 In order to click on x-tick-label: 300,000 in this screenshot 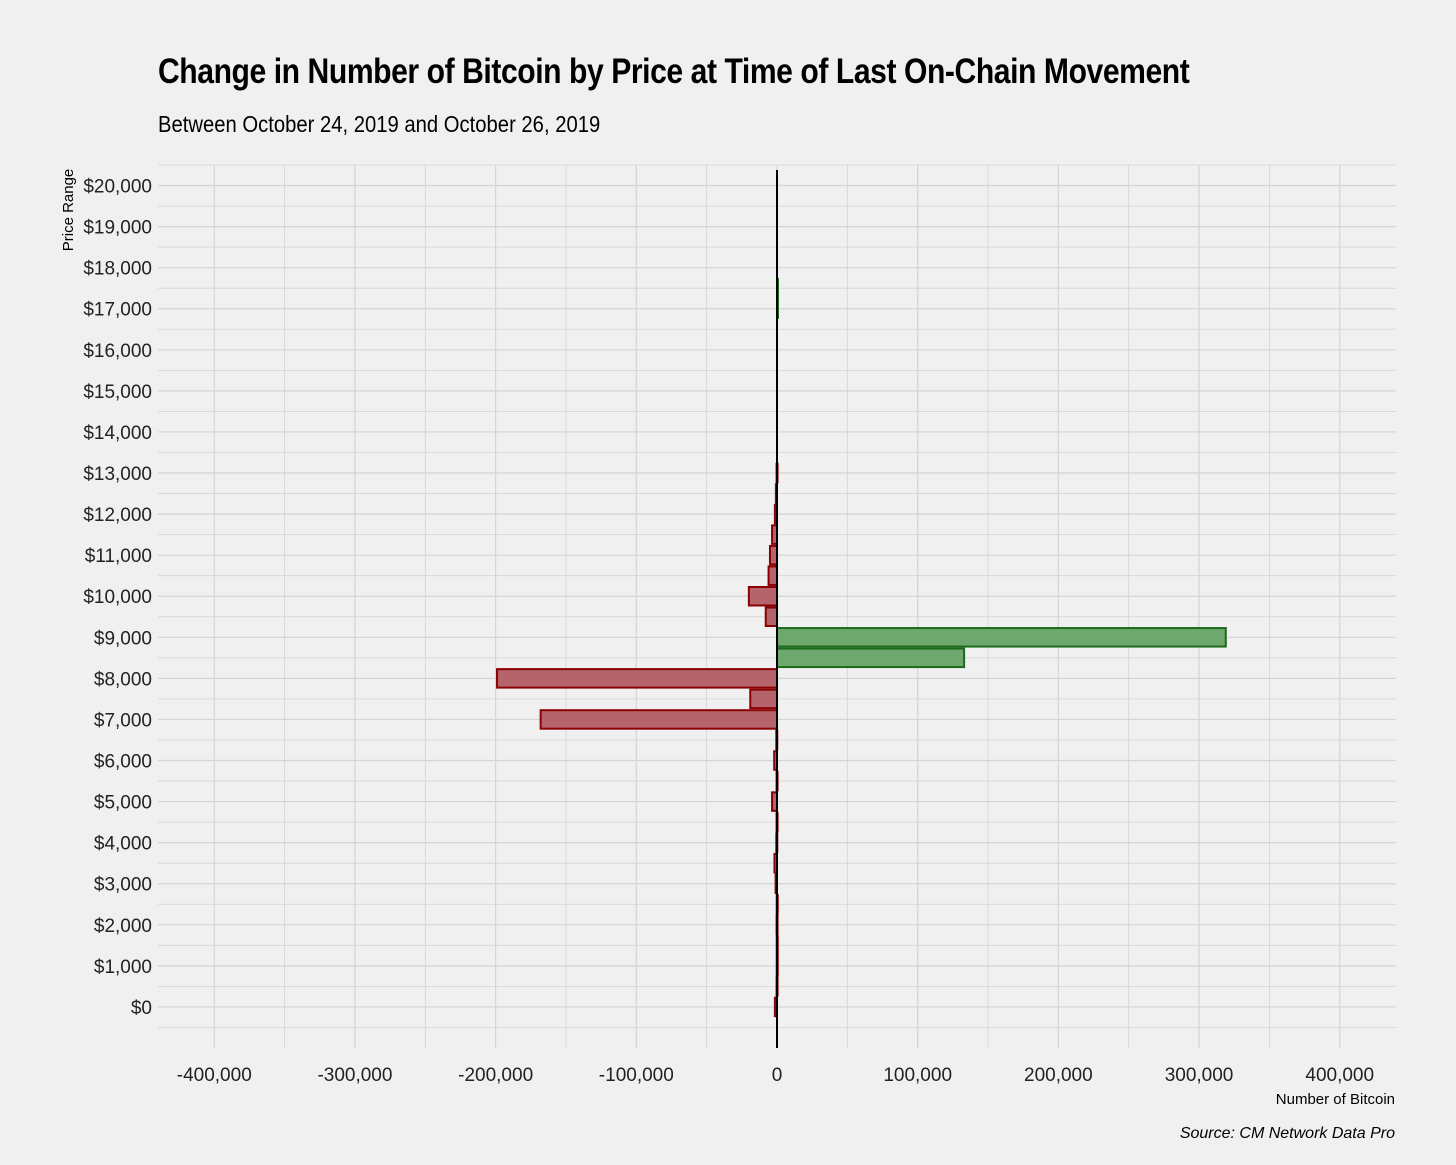, I will do `click(1199, 1075)`.